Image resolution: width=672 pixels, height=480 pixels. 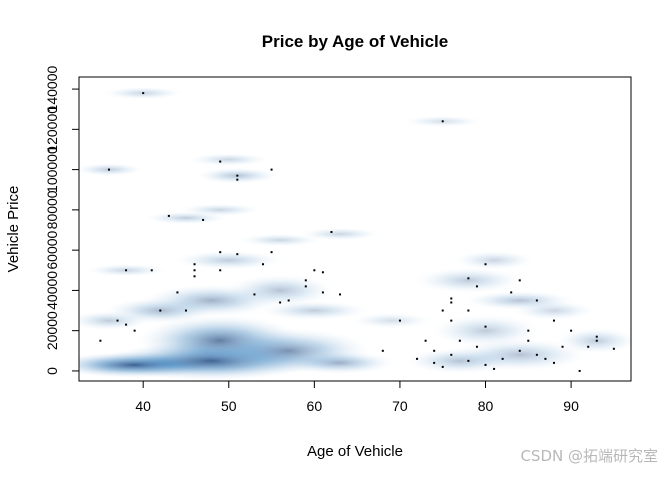 What do you see at coordinates (355, 41) in the screenshot?
I see `chart-title: Price by Age of Vehicle` at bounding box center [355, 41].